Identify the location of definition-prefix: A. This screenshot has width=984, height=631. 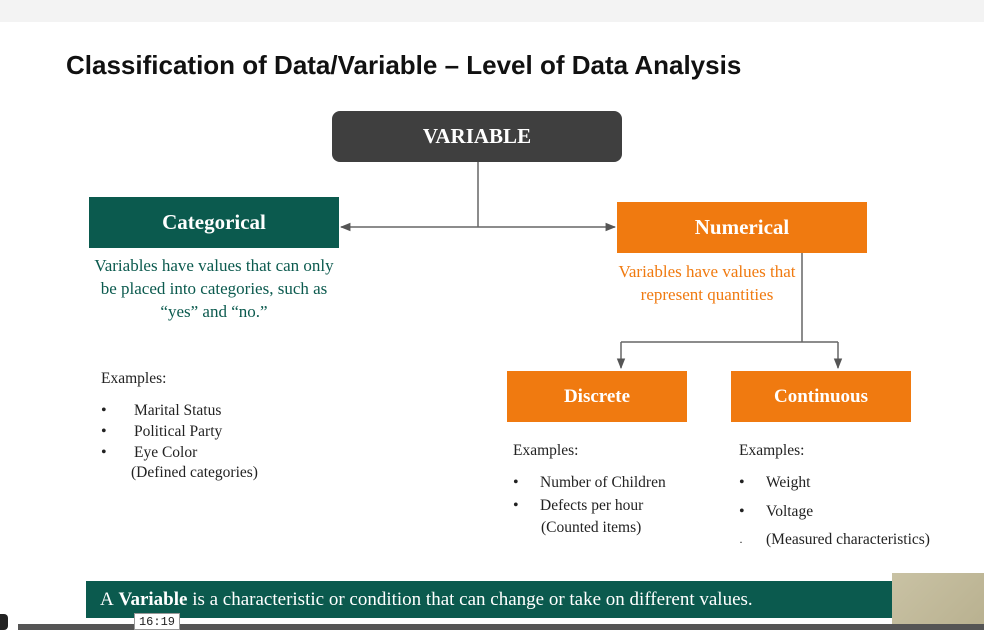
(107, 599).